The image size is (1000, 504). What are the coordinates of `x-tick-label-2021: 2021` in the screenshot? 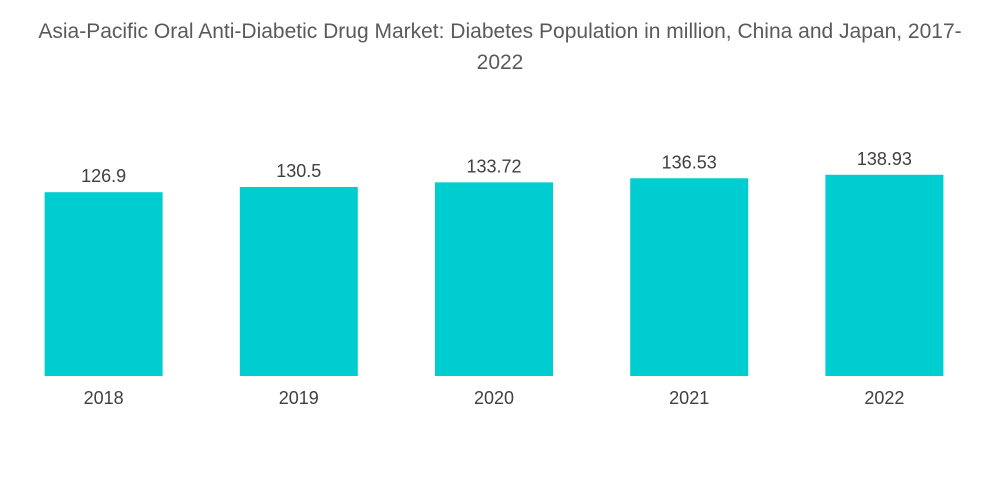 It's located at (689, 398).